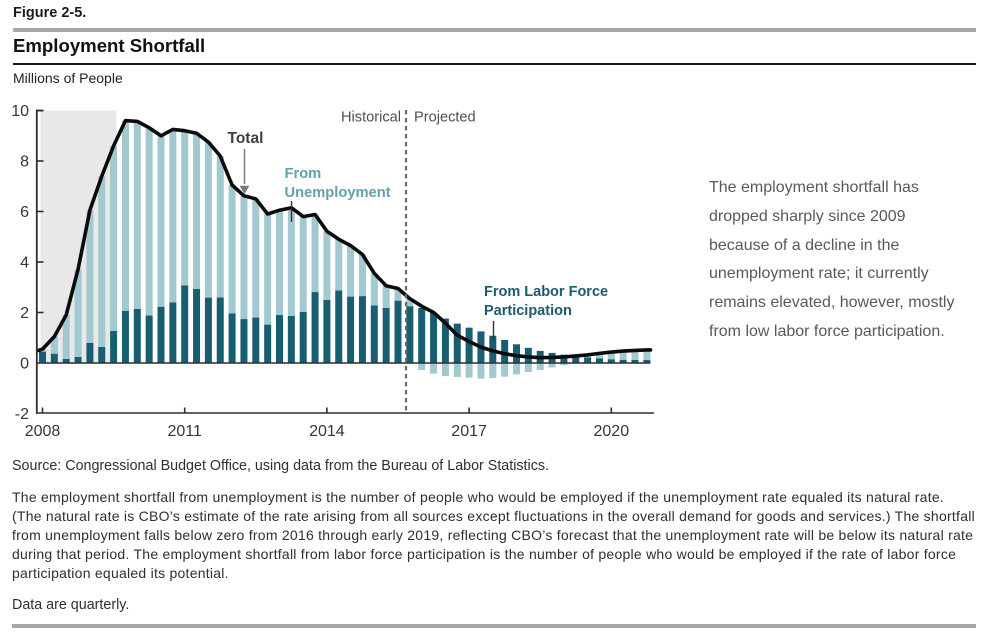 This screenshot has width=984, height=635. What do you see at coordinates (184, 431) in the screenshot?
I see `svg-text: 2011` at bounding box center [184, 431].